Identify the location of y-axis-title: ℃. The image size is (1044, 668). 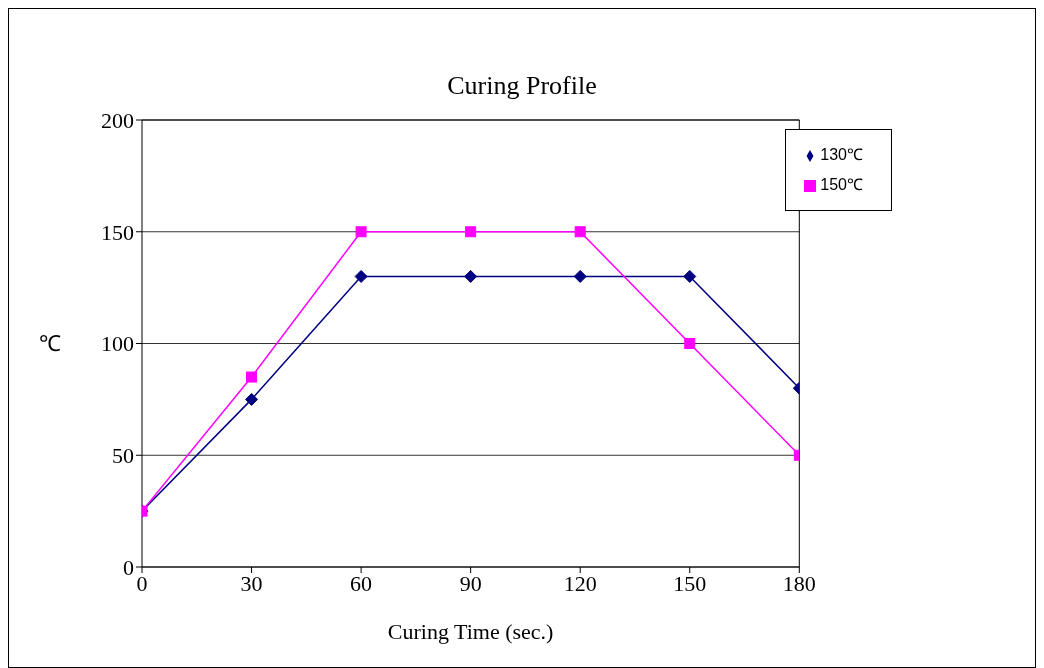
(50, 343).